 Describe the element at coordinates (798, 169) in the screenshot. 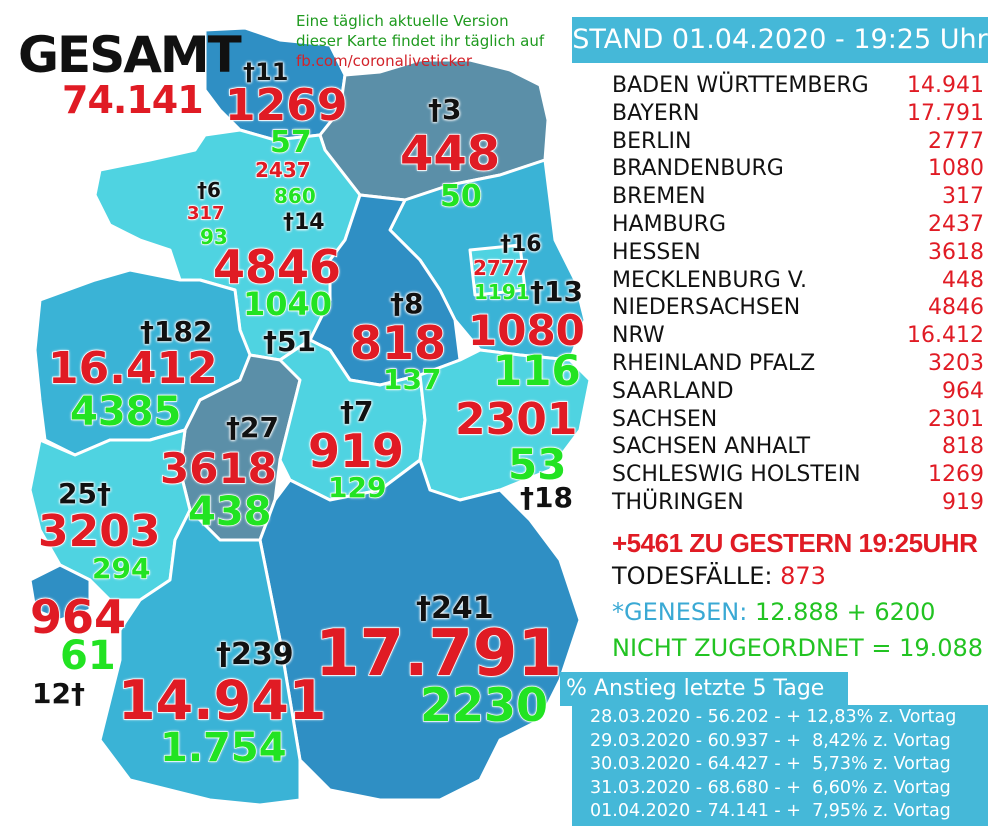

I see `state-row: BRANDENBURG 1080` at that location.